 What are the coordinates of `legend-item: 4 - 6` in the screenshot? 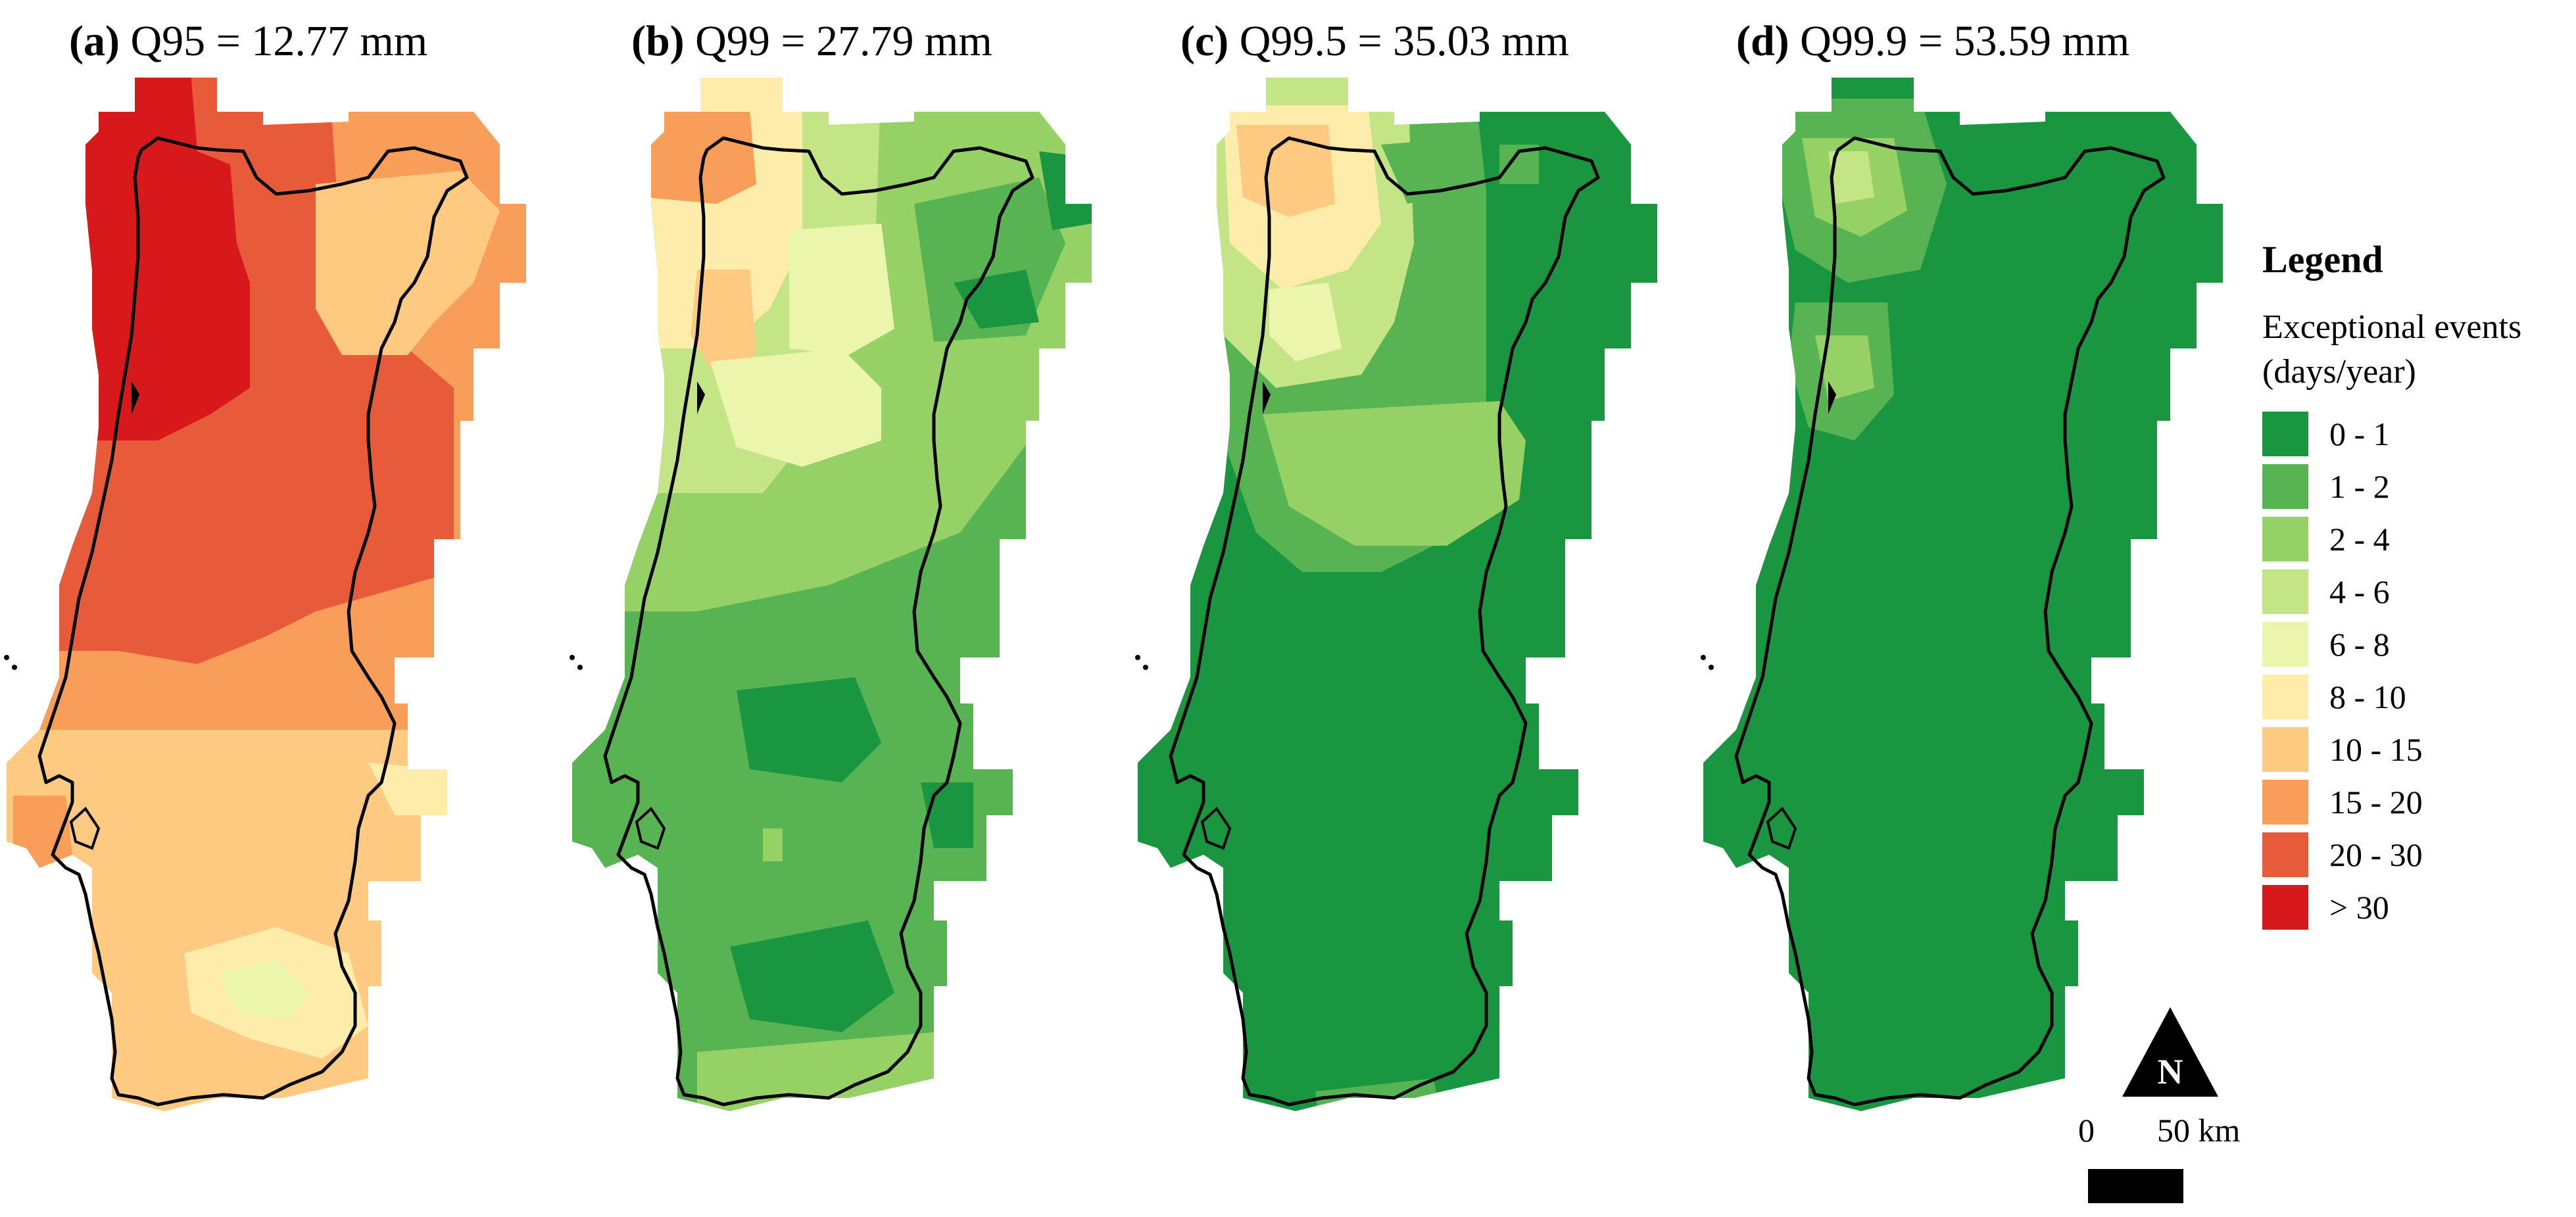 It's located at (2326, 591).